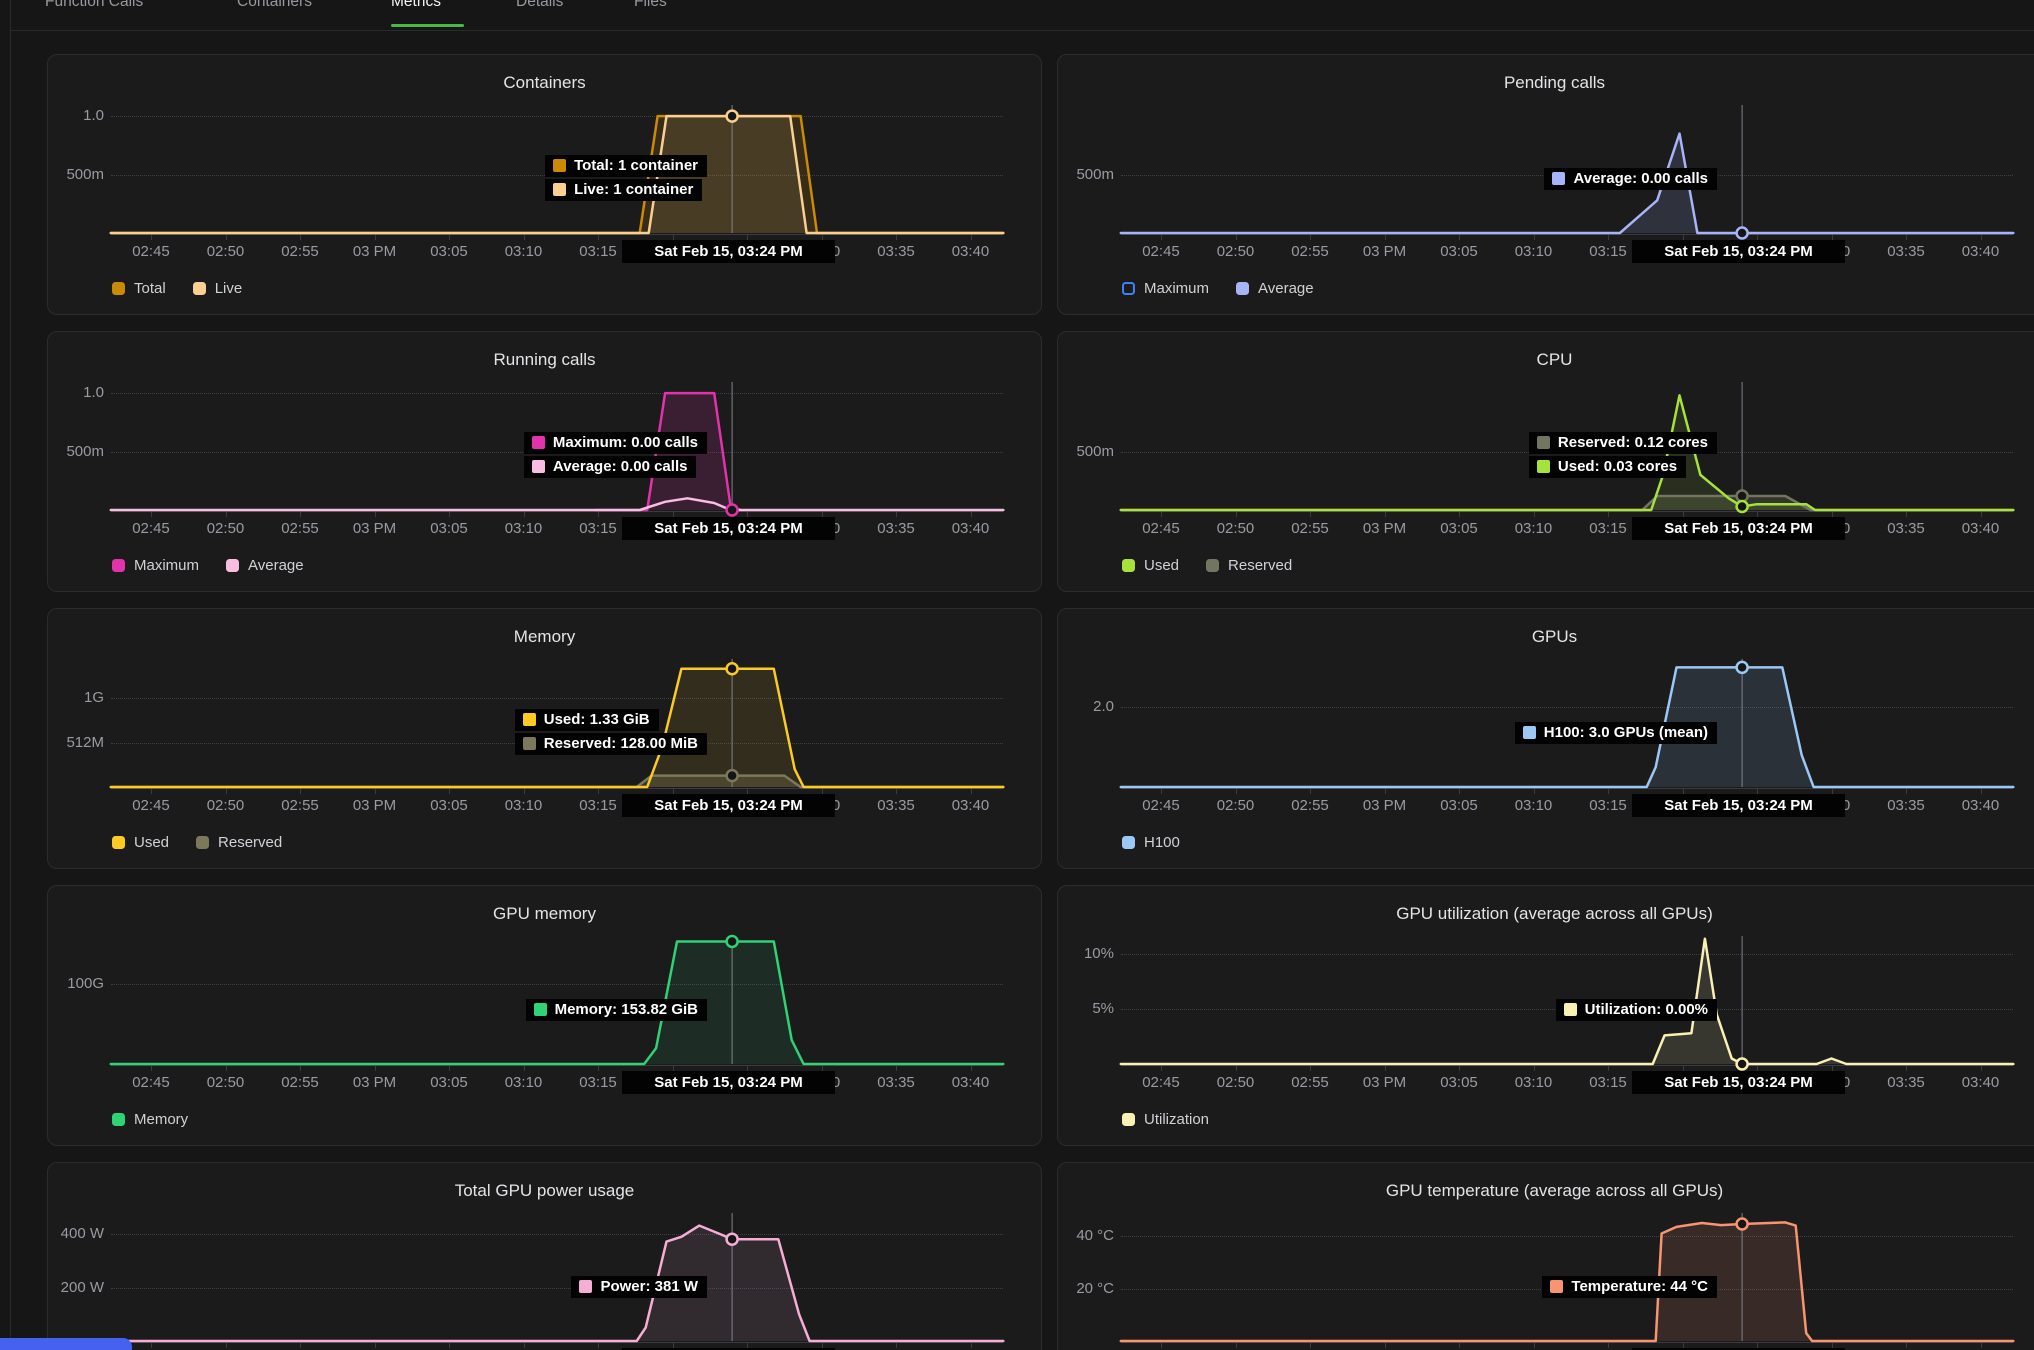  Describe the element at coordinates (544, 359) in the screenshot. I see `chart-title: Running calls` at that location.